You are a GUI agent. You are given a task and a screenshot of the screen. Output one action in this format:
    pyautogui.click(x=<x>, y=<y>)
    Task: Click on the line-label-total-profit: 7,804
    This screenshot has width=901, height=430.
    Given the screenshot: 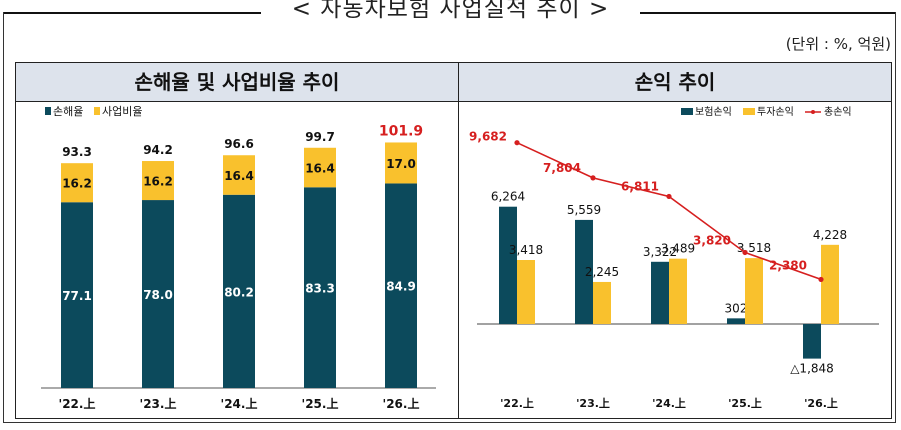 What is the action you would take?
    pyautogui.click(x=562, y=168)
    